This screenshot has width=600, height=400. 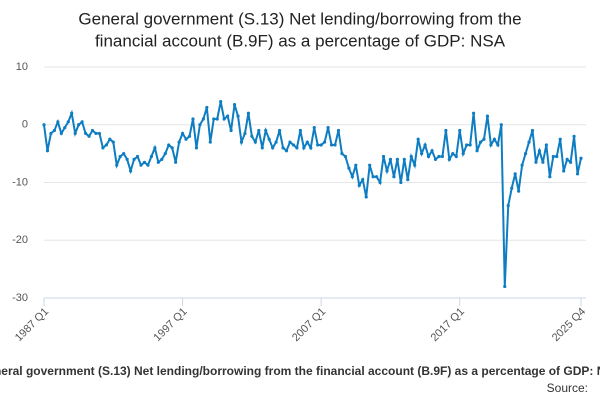 What do you see at coordinates (170, 325) in the screenshot?
I see `x-tick-label: 1997 Q1` at bounding box center [170, 325].